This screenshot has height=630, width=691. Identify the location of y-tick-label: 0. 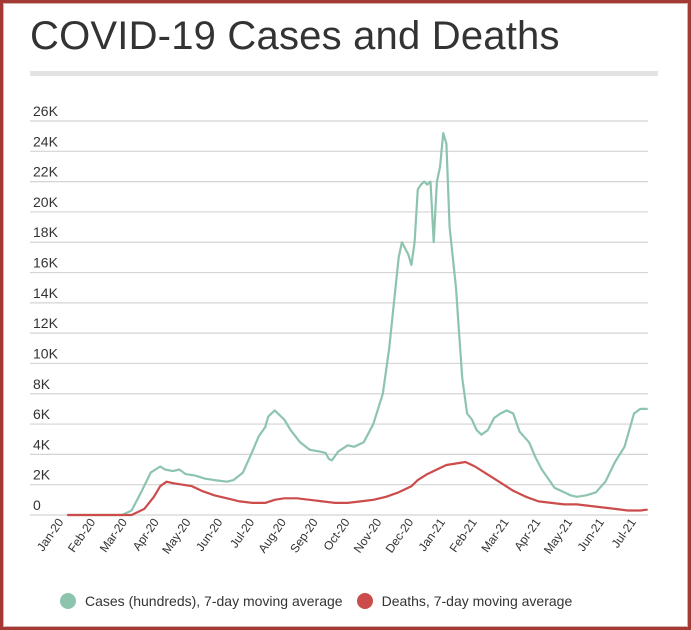
(37, 505).